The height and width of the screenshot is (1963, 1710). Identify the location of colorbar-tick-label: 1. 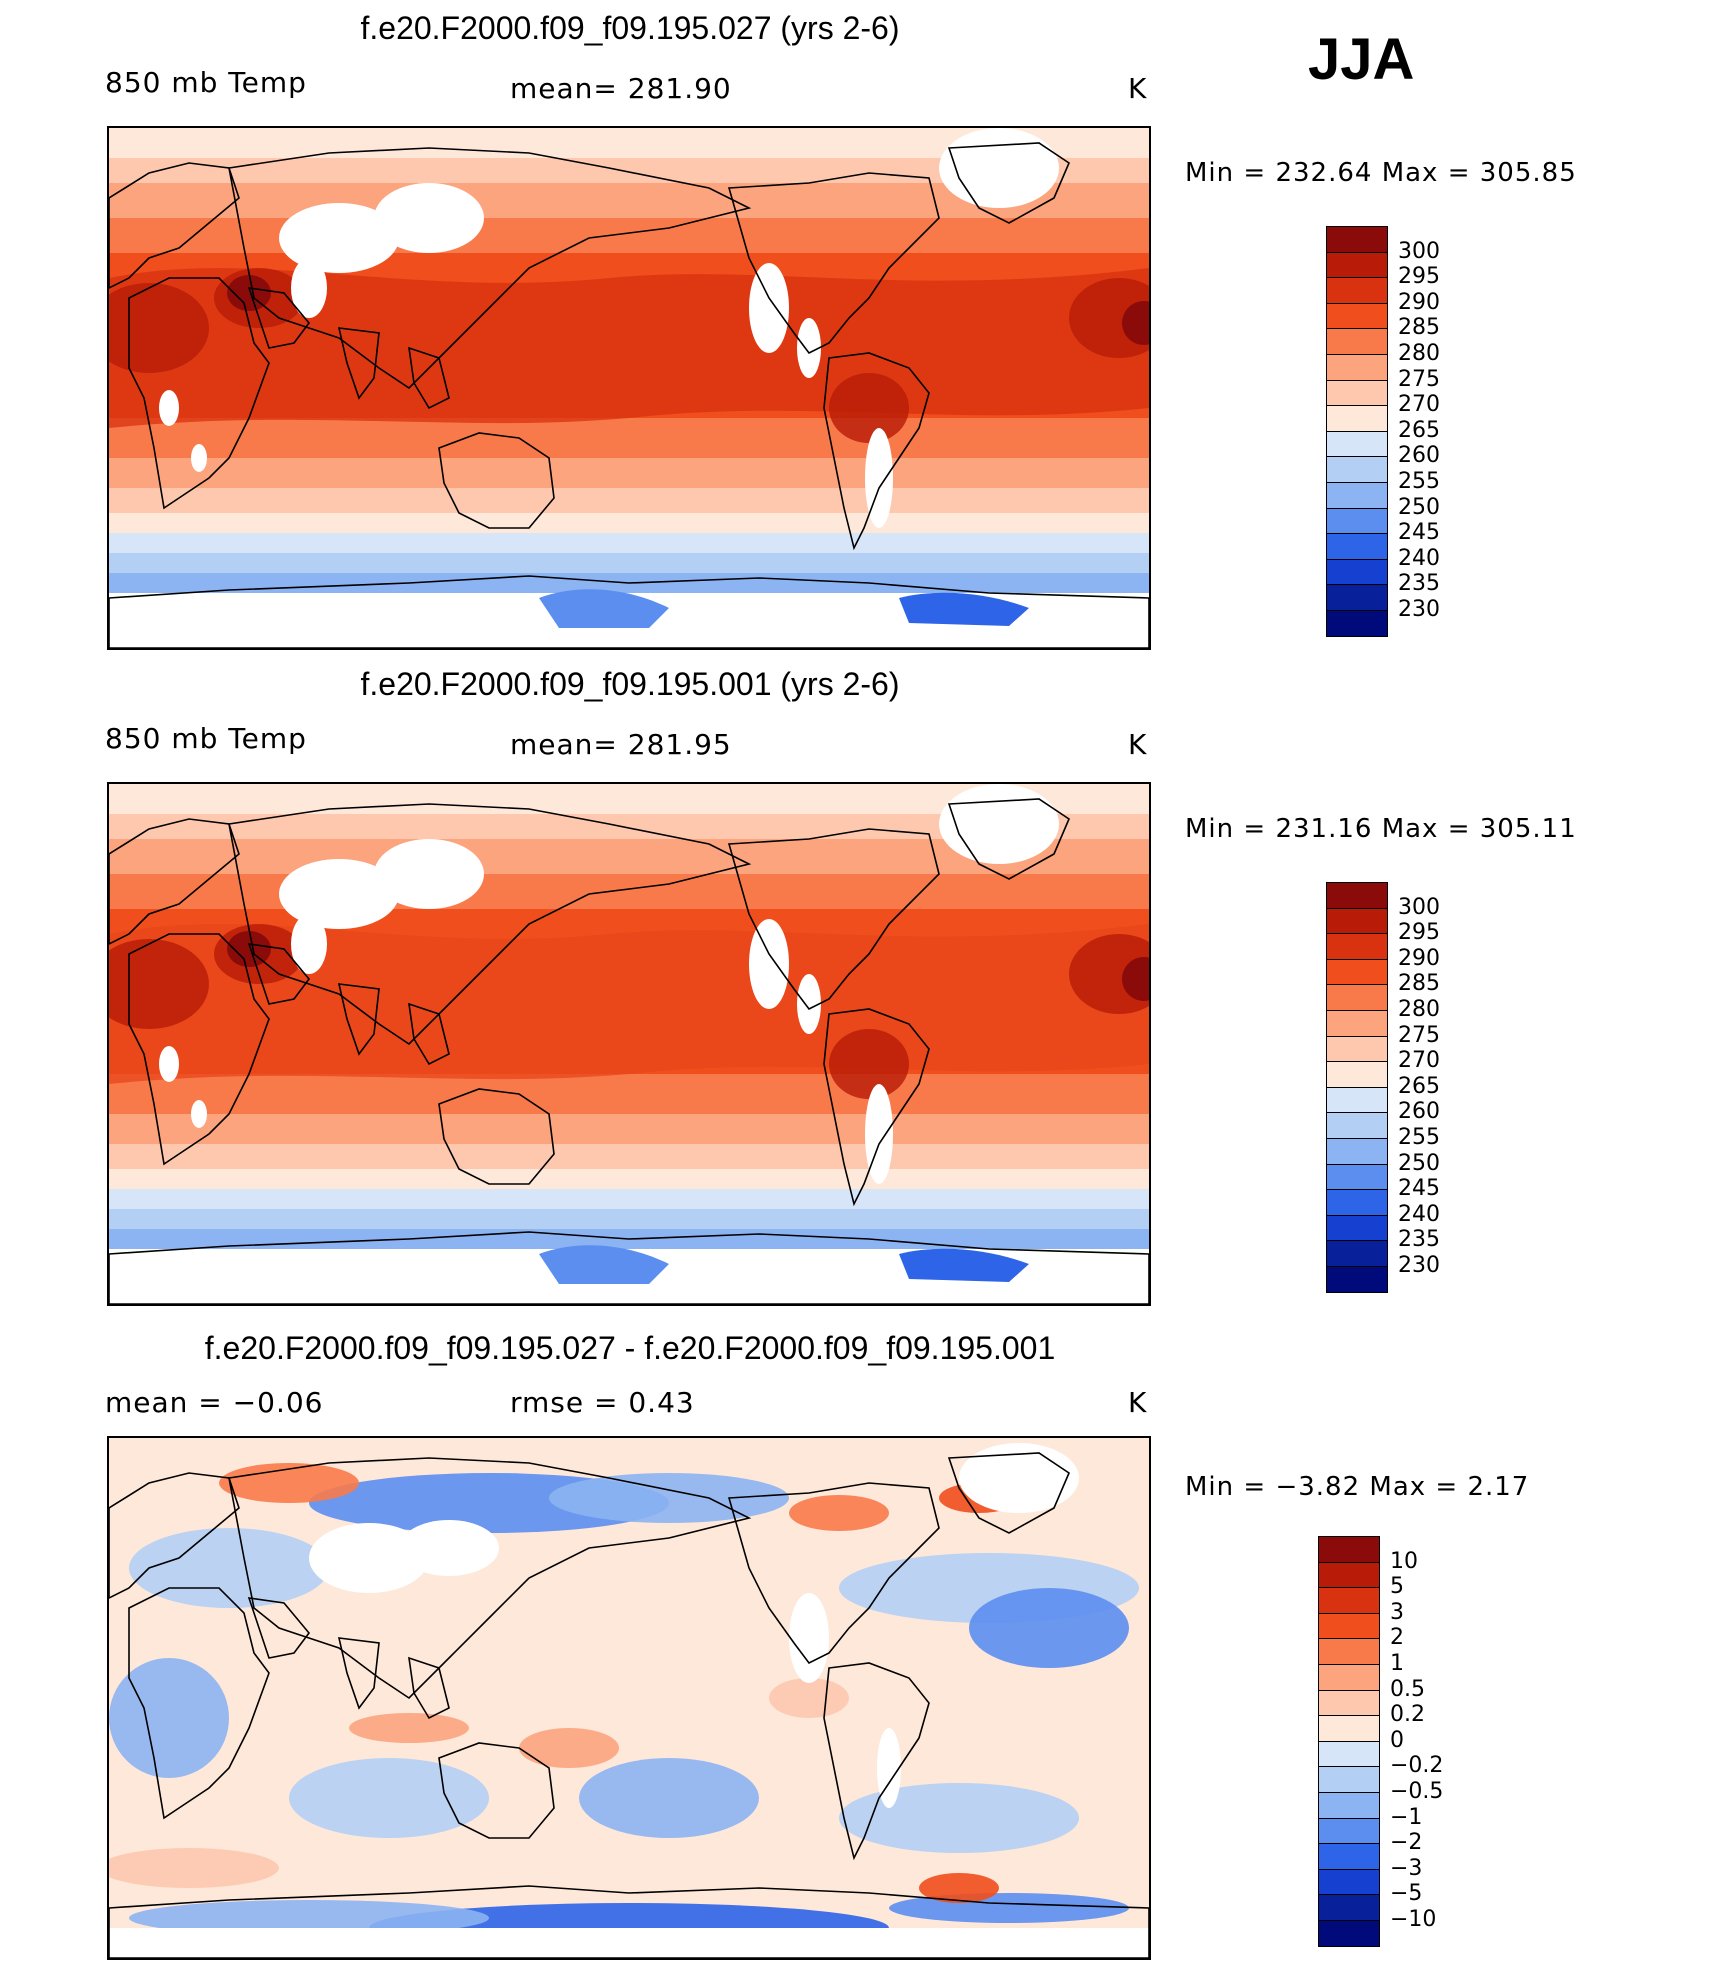
(1397, 1663).